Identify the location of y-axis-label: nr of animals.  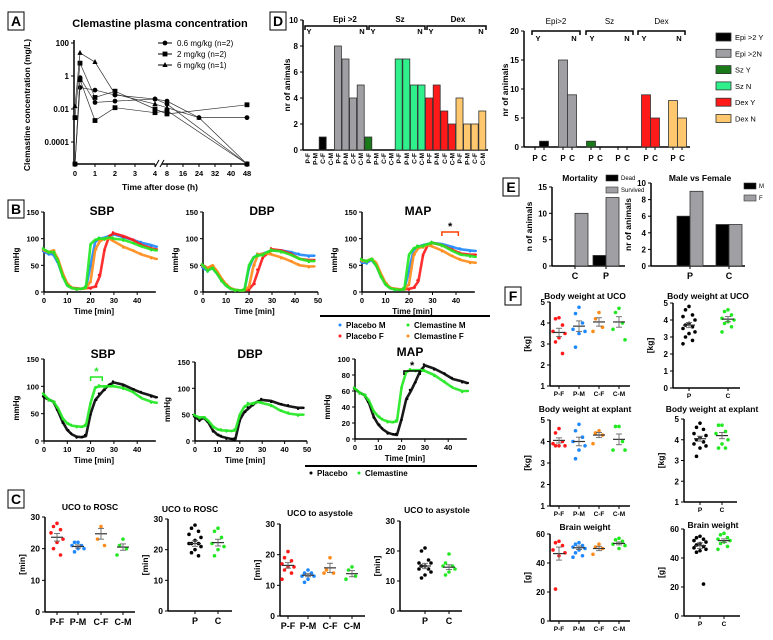
(287, 84).